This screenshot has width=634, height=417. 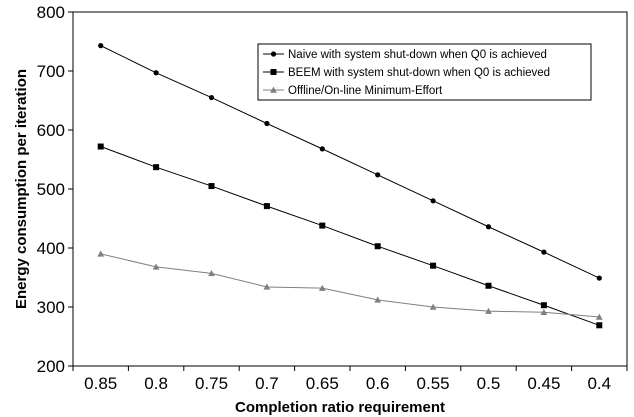 What do you see at coordinates (156, 383) in the screenshot?
I see `x-tick-label: 0.8` at bounding box center [156, 383].